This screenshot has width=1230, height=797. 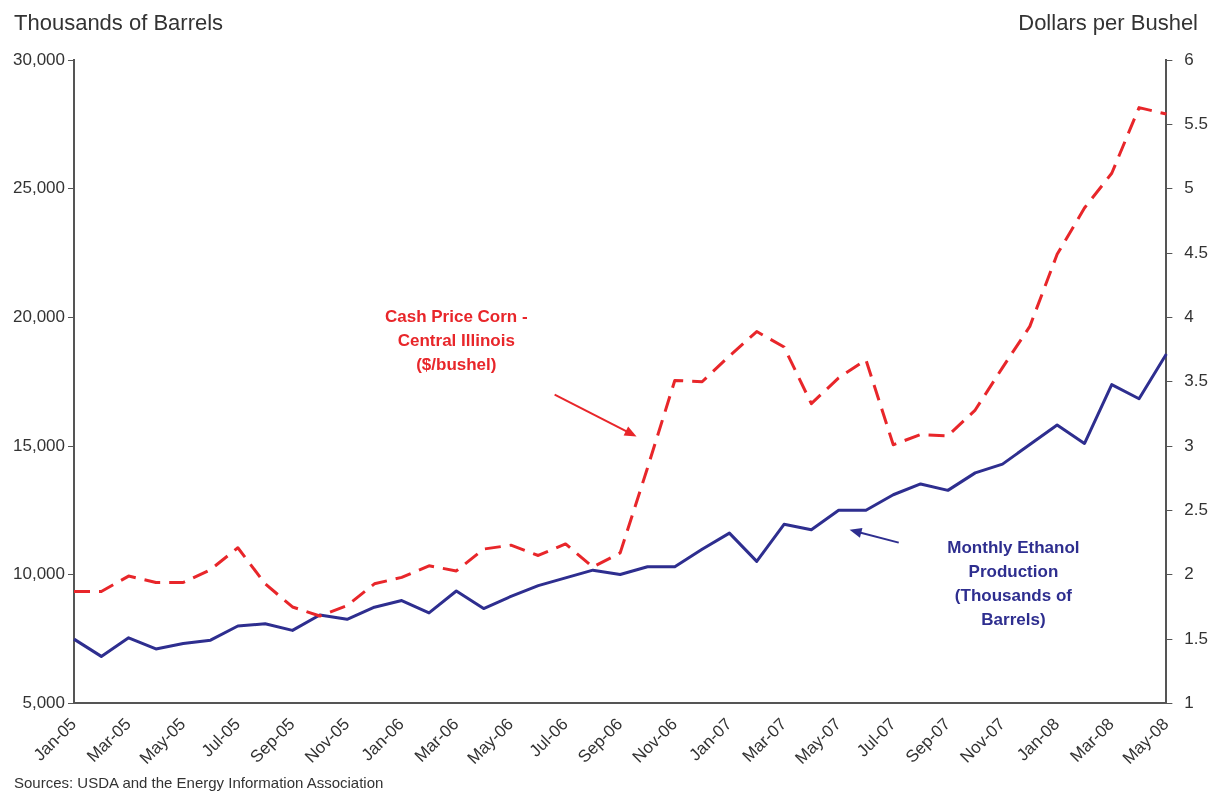 What do you see at coordinates (39, 59) in the screenshot?
I see `y-tick-label: 30,000` at bounding box center [39, 59].